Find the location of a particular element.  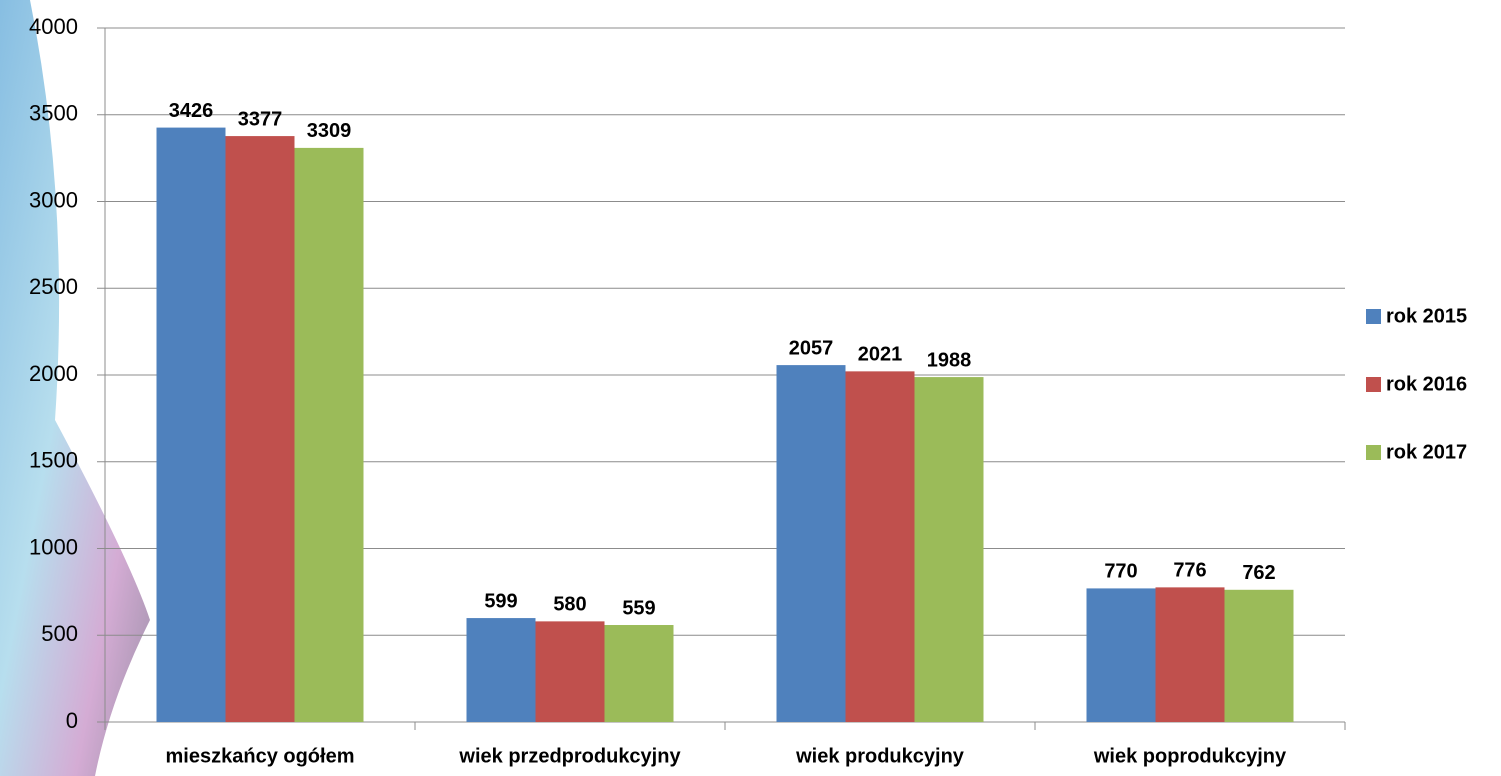

value-label: 776 is located at coordinates (1189, 571).